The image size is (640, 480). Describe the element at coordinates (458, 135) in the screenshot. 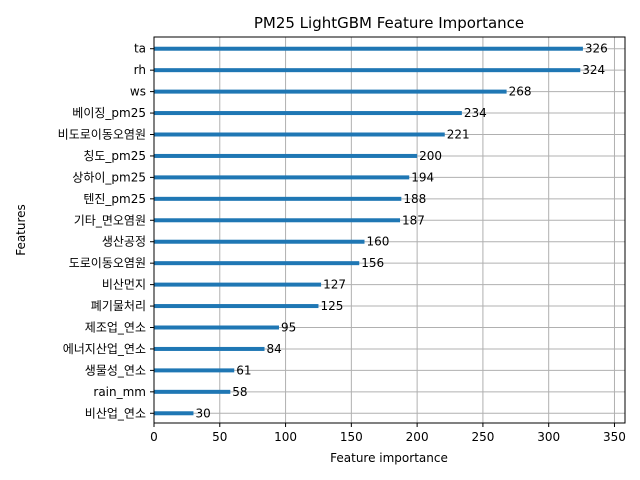

I see `bar-value-label: 221` at that location.